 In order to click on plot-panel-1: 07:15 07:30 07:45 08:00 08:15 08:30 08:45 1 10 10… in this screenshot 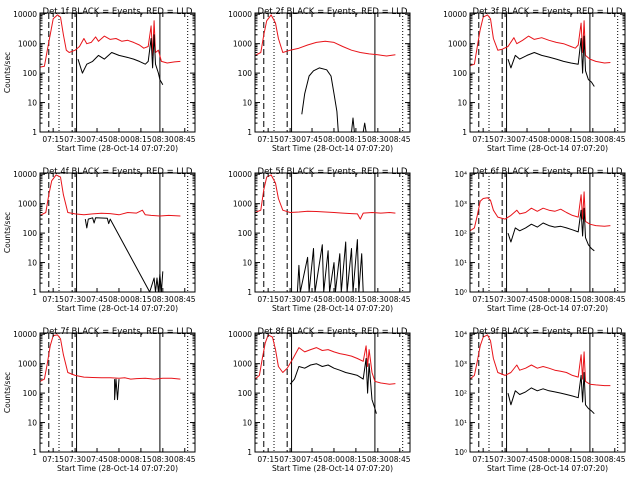, I will do `click(99, 80)`.